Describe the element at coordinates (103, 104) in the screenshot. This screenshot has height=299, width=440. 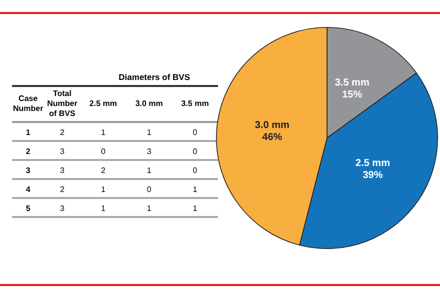
I see `x-tick-label: 2.5 mm` at that location.